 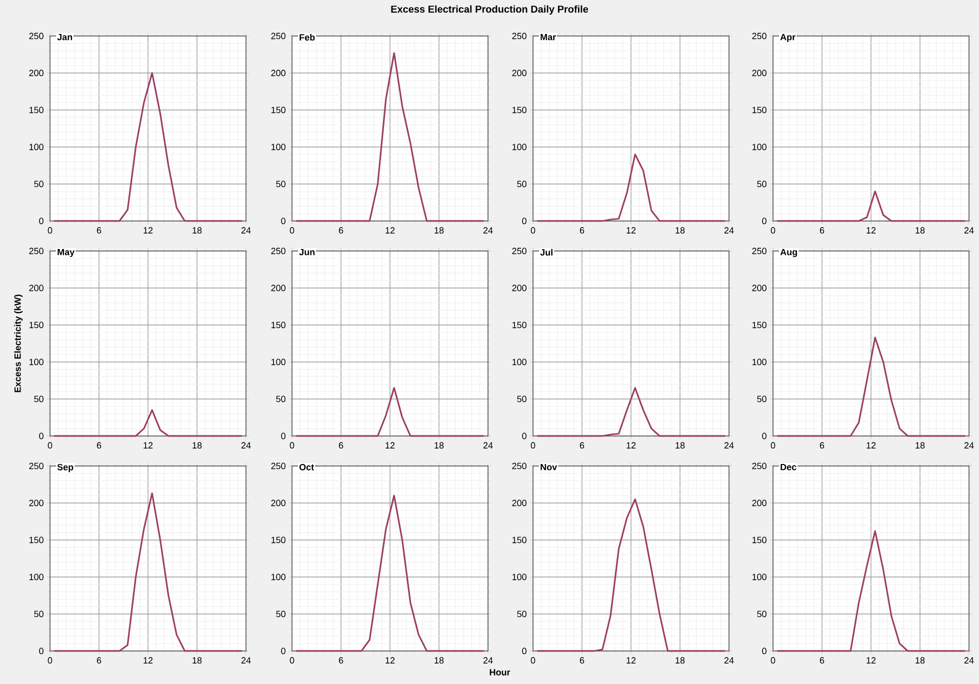 What do you see at coordinates (307, 252) in the screenshot?
I see `chart-title: Jun` at bounding box center [307, 252].